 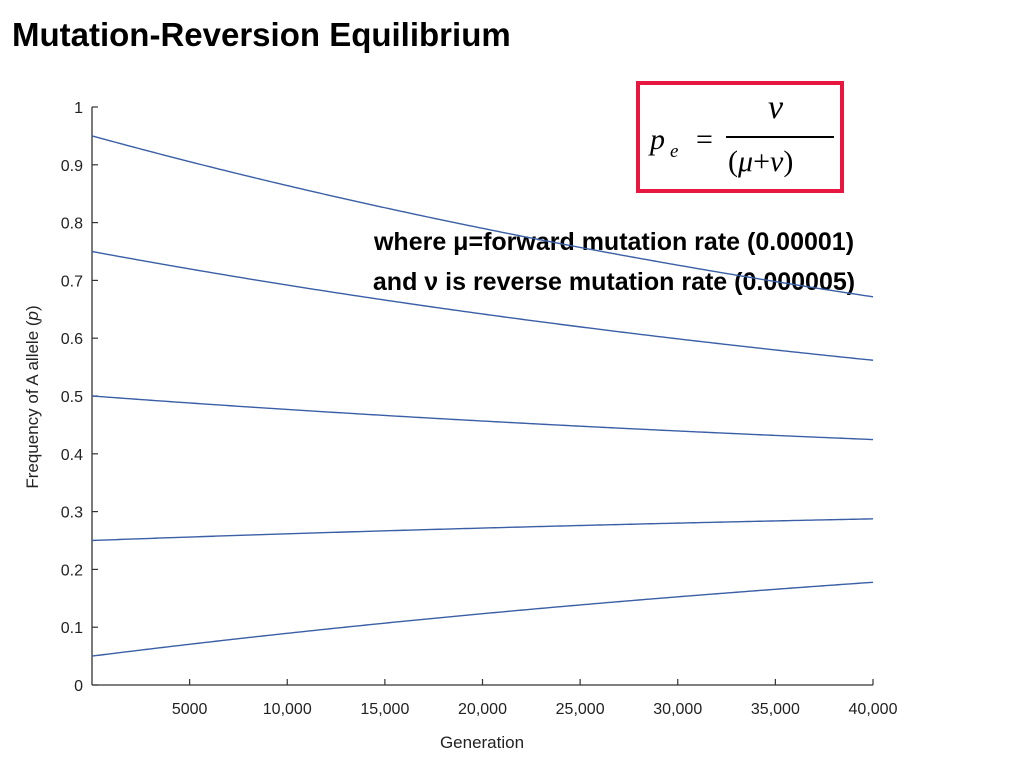 What do you see at coordinates (482, 709) in the screenshot?
I see `x-tick-label: 20,000` at bounding box center [482, 709].